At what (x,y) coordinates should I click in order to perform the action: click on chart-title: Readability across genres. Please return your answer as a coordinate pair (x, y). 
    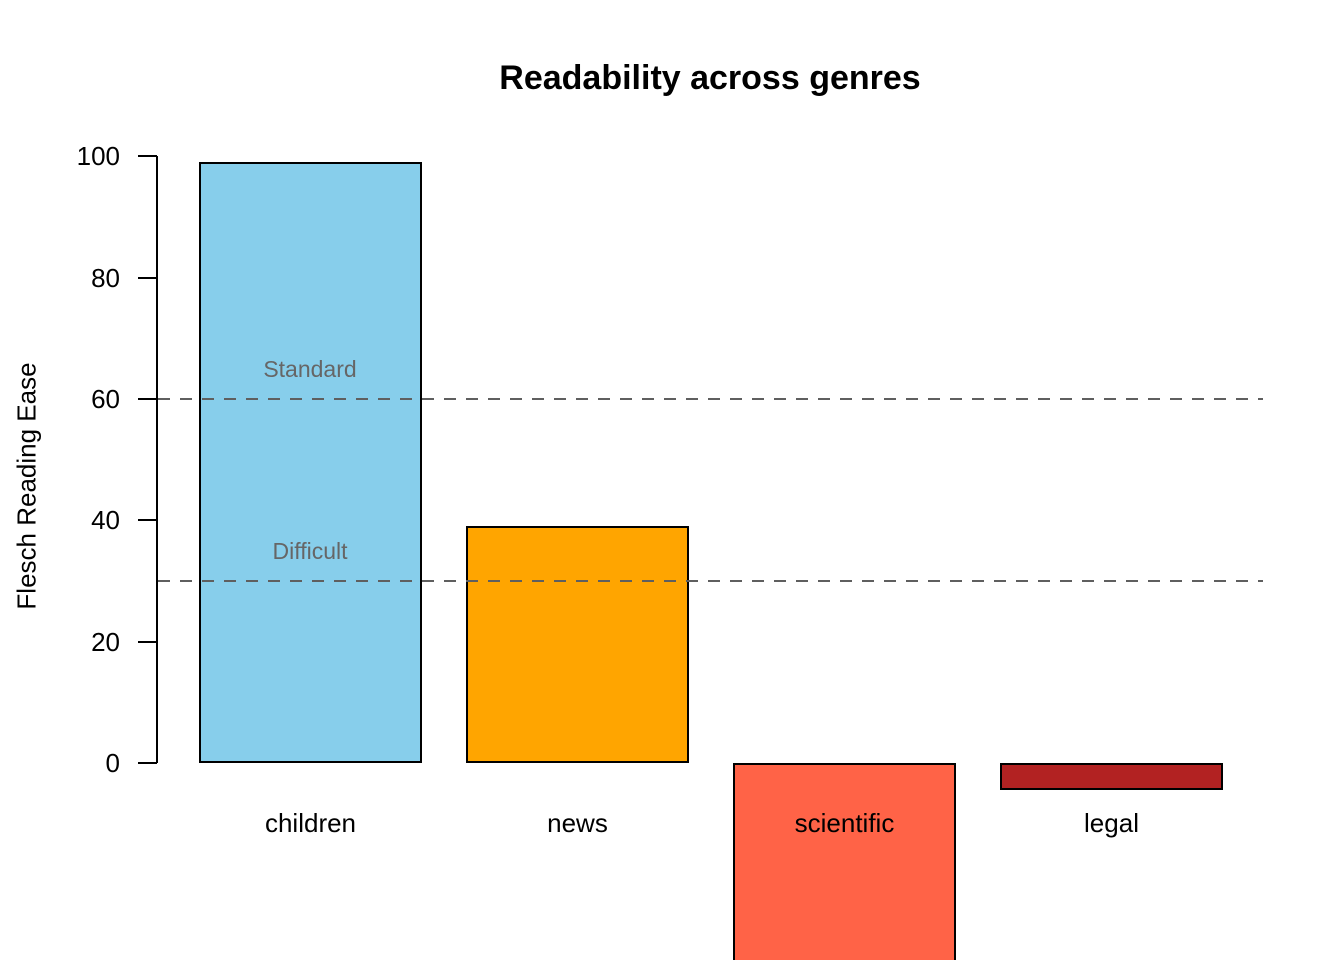
    Looking at the image, I should click on (710, 78).